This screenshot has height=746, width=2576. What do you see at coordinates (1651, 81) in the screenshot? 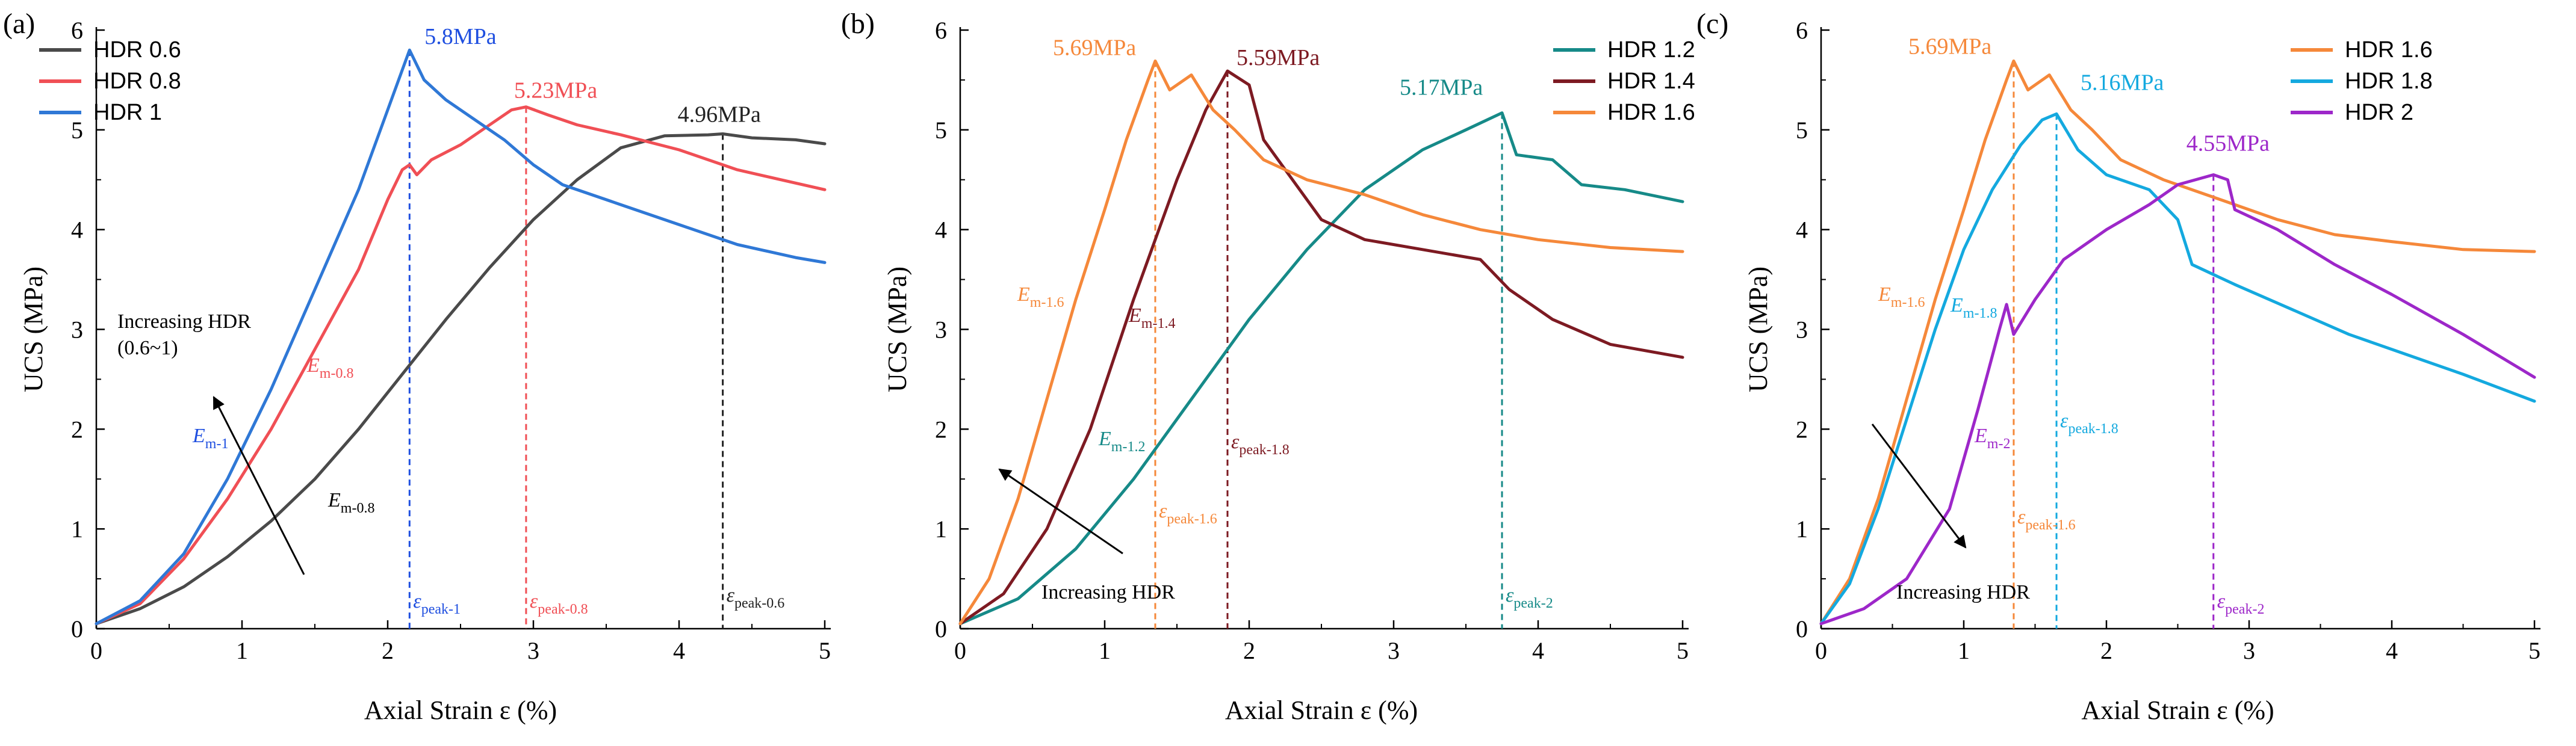
I see `legend-entry: HDR 1.4` at bounding box center [1651, 81].